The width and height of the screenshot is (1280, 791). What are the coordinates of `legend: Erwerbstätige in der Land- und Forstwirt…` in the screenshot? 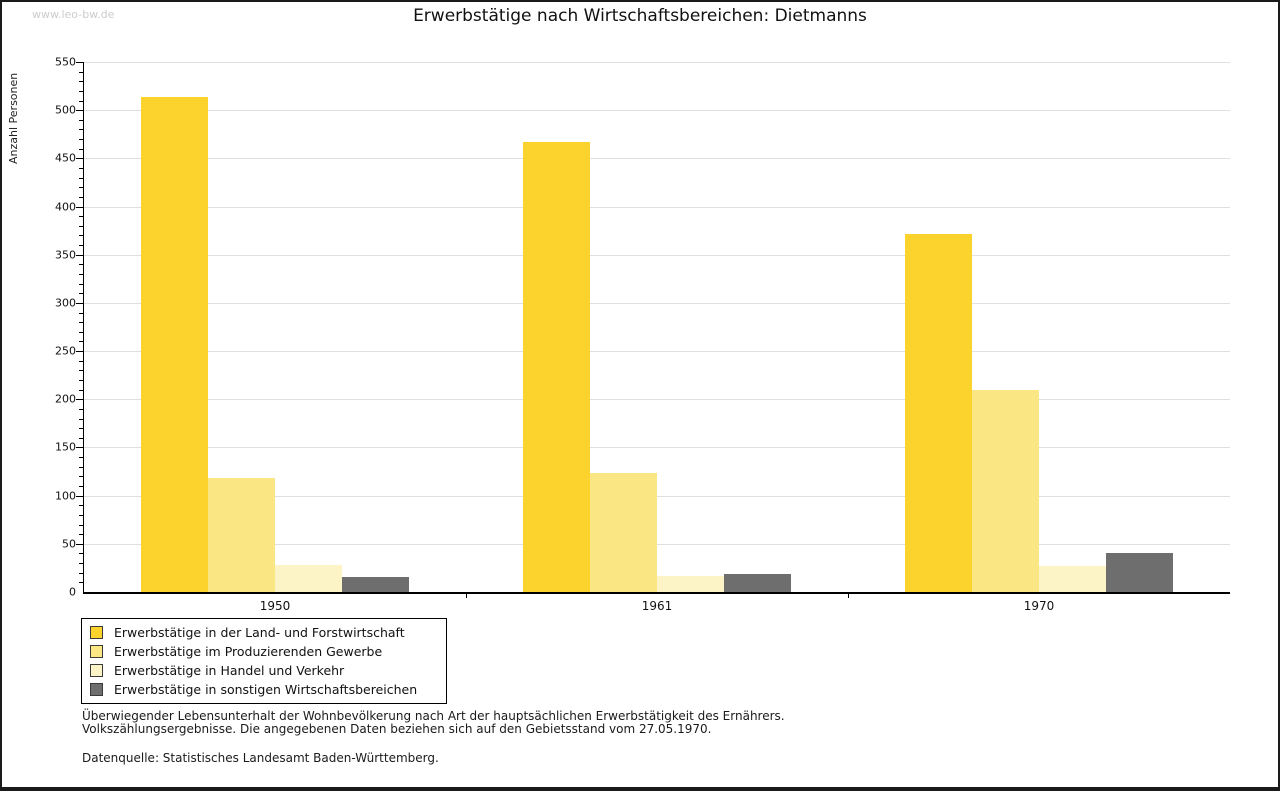 It's located at (264, 661).